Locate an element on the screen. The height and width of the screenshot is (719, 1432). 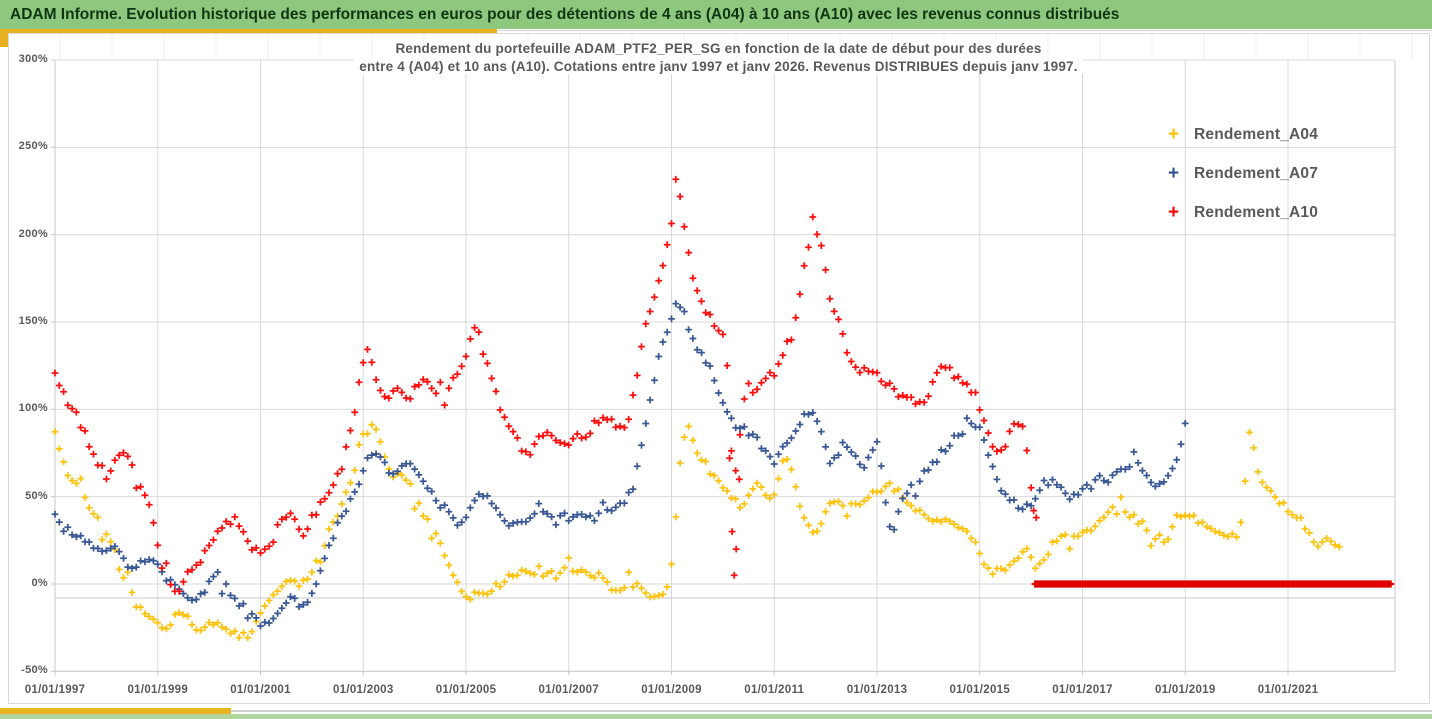
x-tick-label: 01/01/1999 is located at coordinates (158, 690).